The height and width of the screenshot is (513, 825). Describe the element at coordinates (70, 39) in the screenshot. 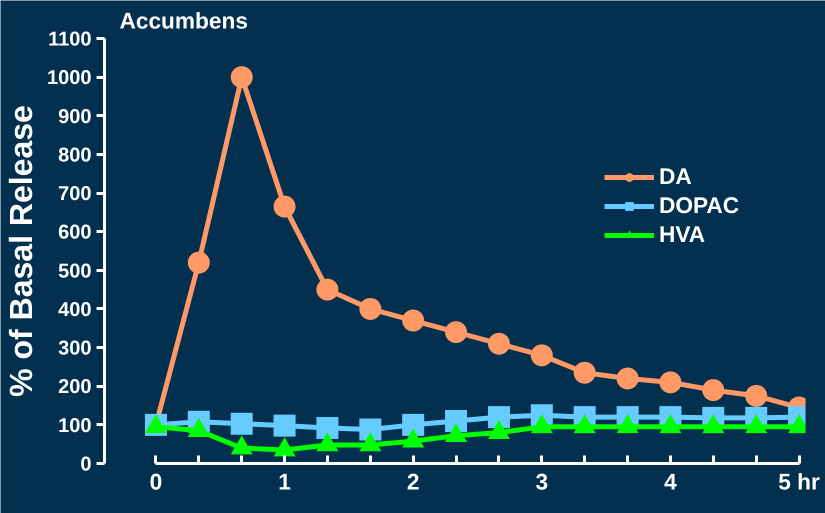

I see `y-tick-label: 1100` at that location.